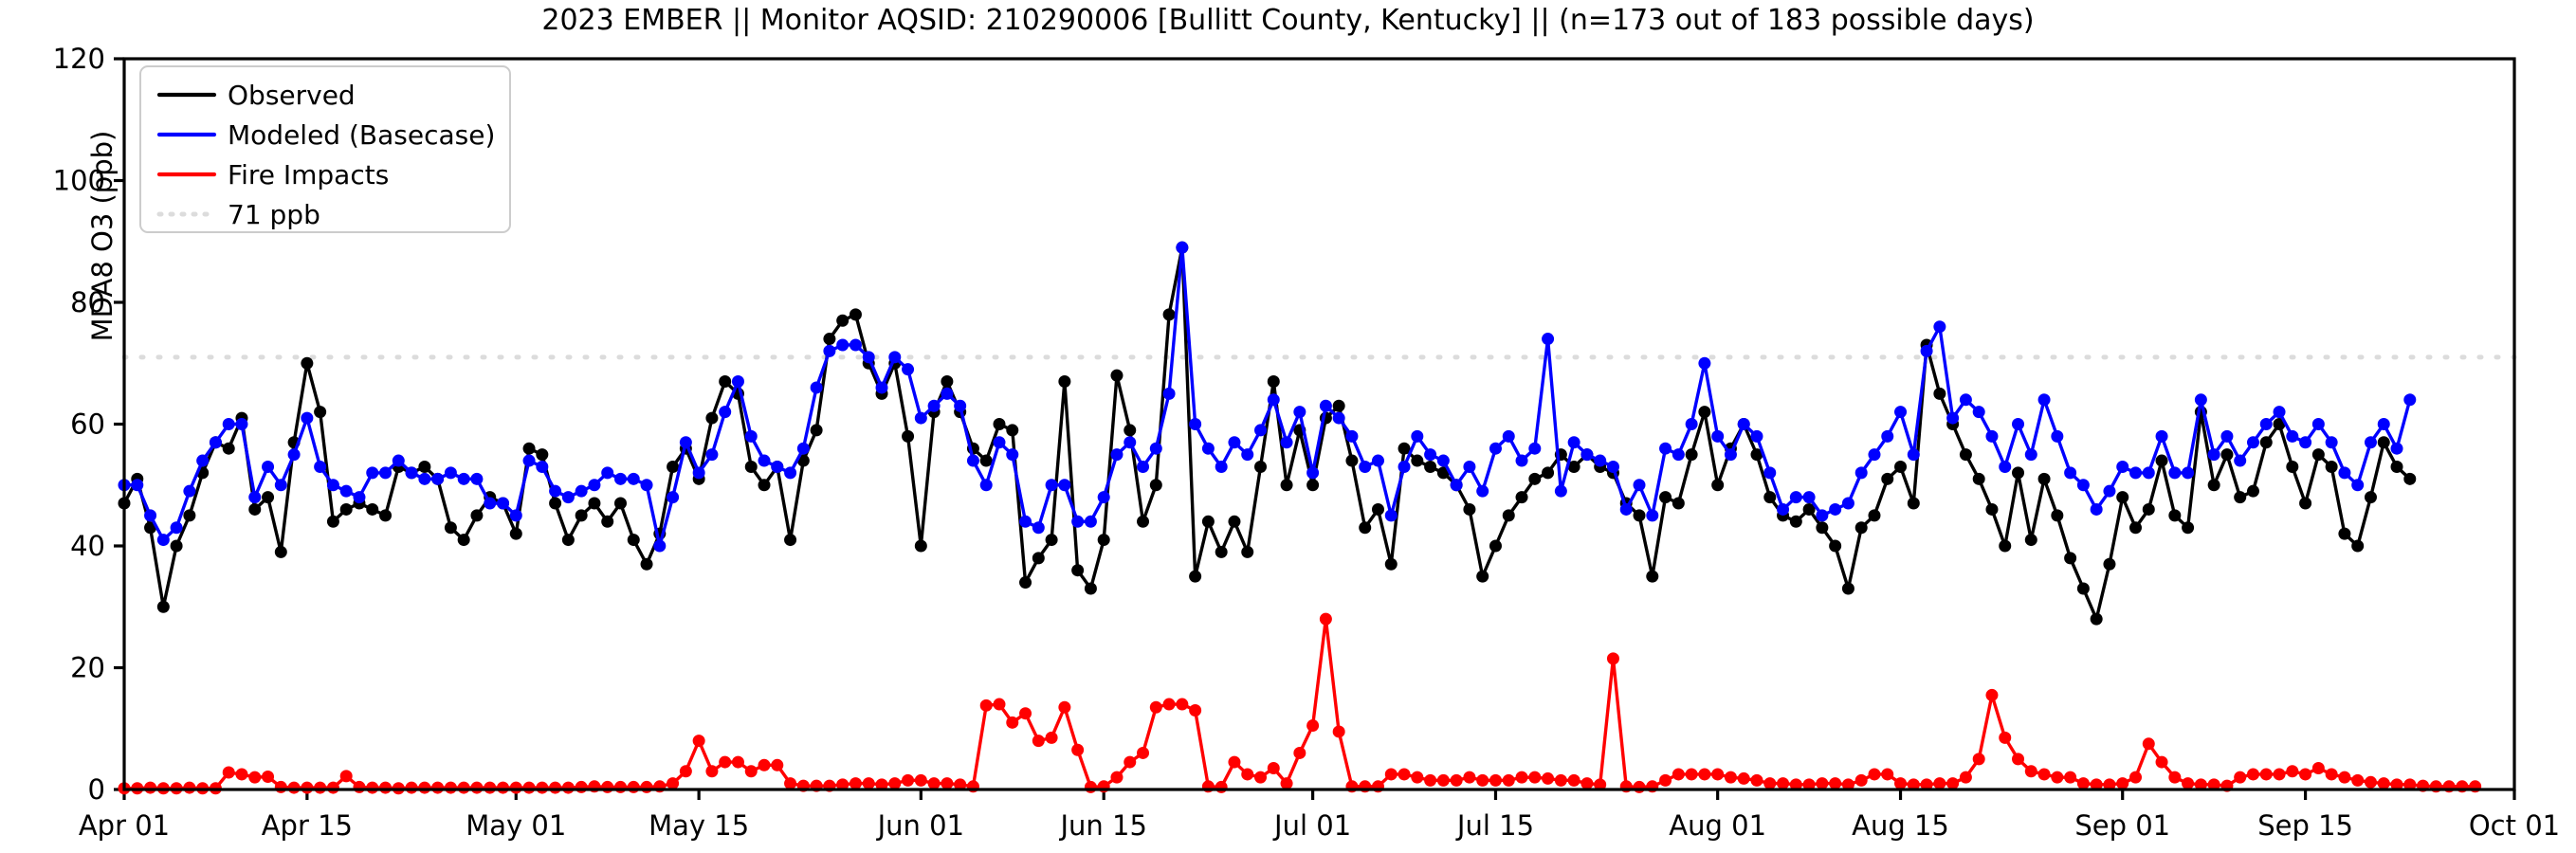  What do you see at coordinates (1900, 825) in the screenshot?
I see `x-tick-label: Aug 15` at bounding box center [1900, 825].